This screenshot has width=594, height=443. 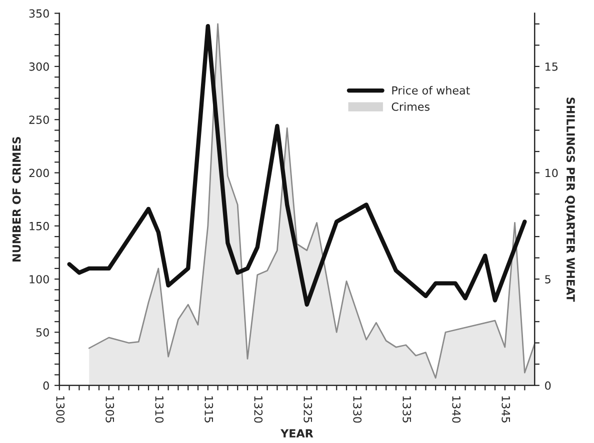 I want to click on x-axis-title: YEAR, so click(x=297, y=433).